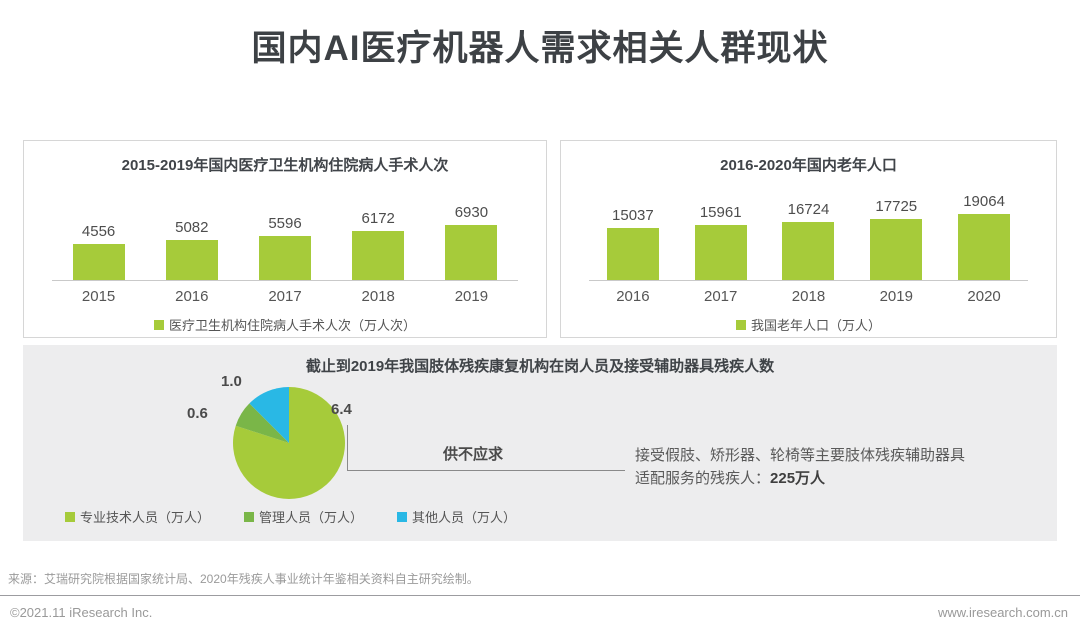 Image resolution: width=1080 pixels, height=632 pixels. I want to click on pie-legend: 专业技术人员（万人） 管理人员（万人） 其他人员（万人）, so click(290, 516).